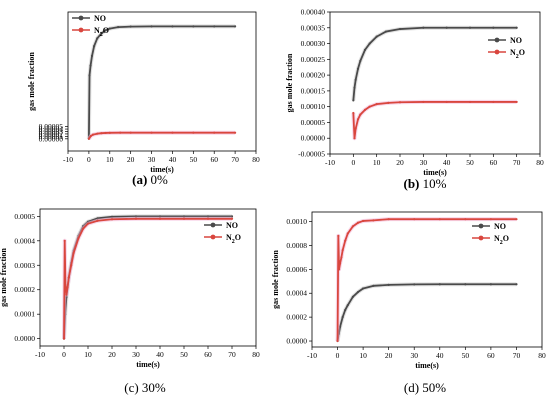 Image resolution: width=550 pixels, height=400 pixels. I want to click on y-tick-label: 0.00020, so click(313, 75).